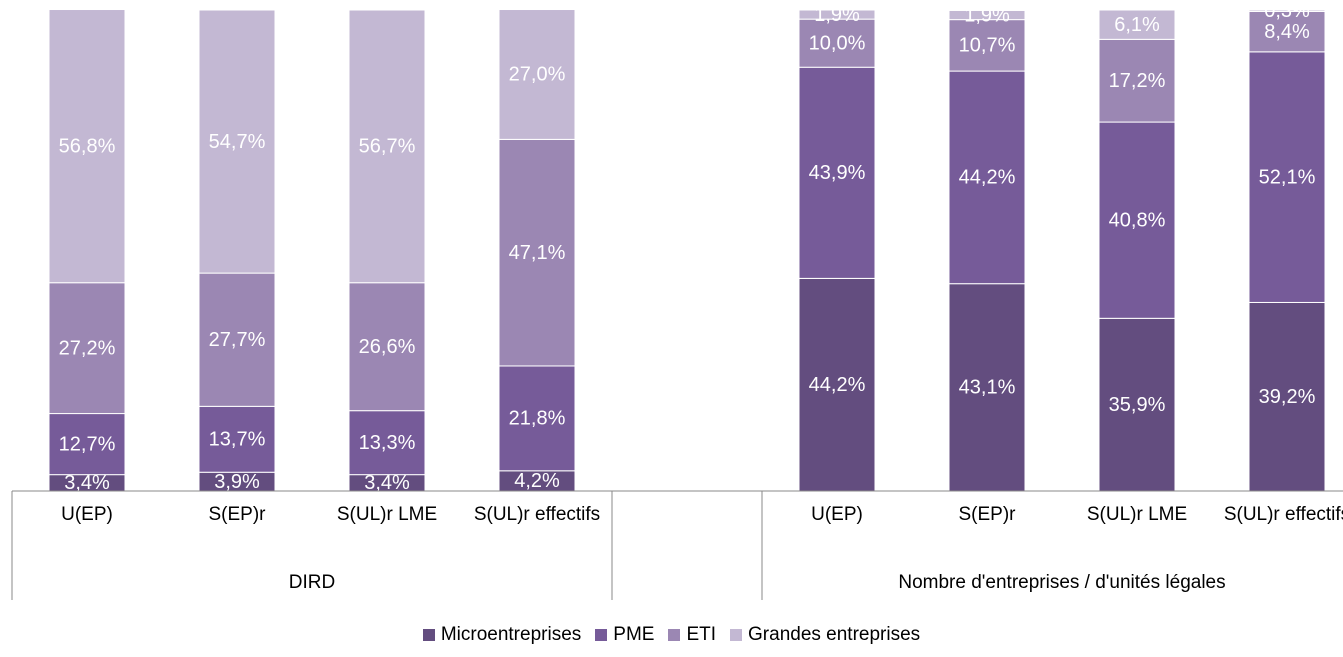  I want to click on value-label: 27,2%, so click(87, 348).